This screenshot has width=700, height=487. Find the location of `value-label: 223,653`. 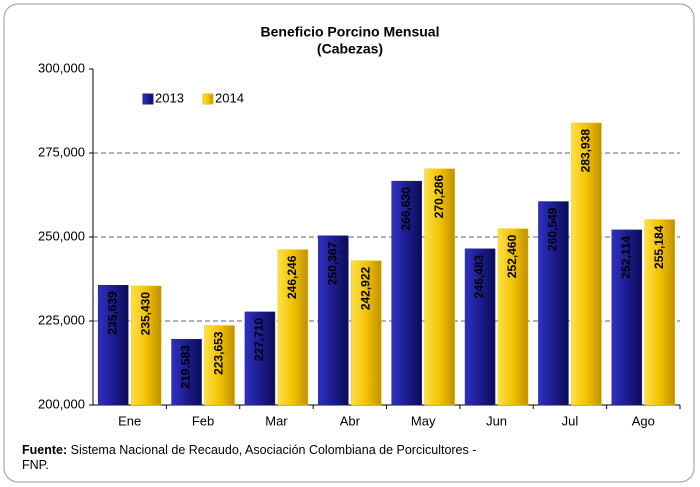

value-label: 223,653 is located at coordinates (219, 353).